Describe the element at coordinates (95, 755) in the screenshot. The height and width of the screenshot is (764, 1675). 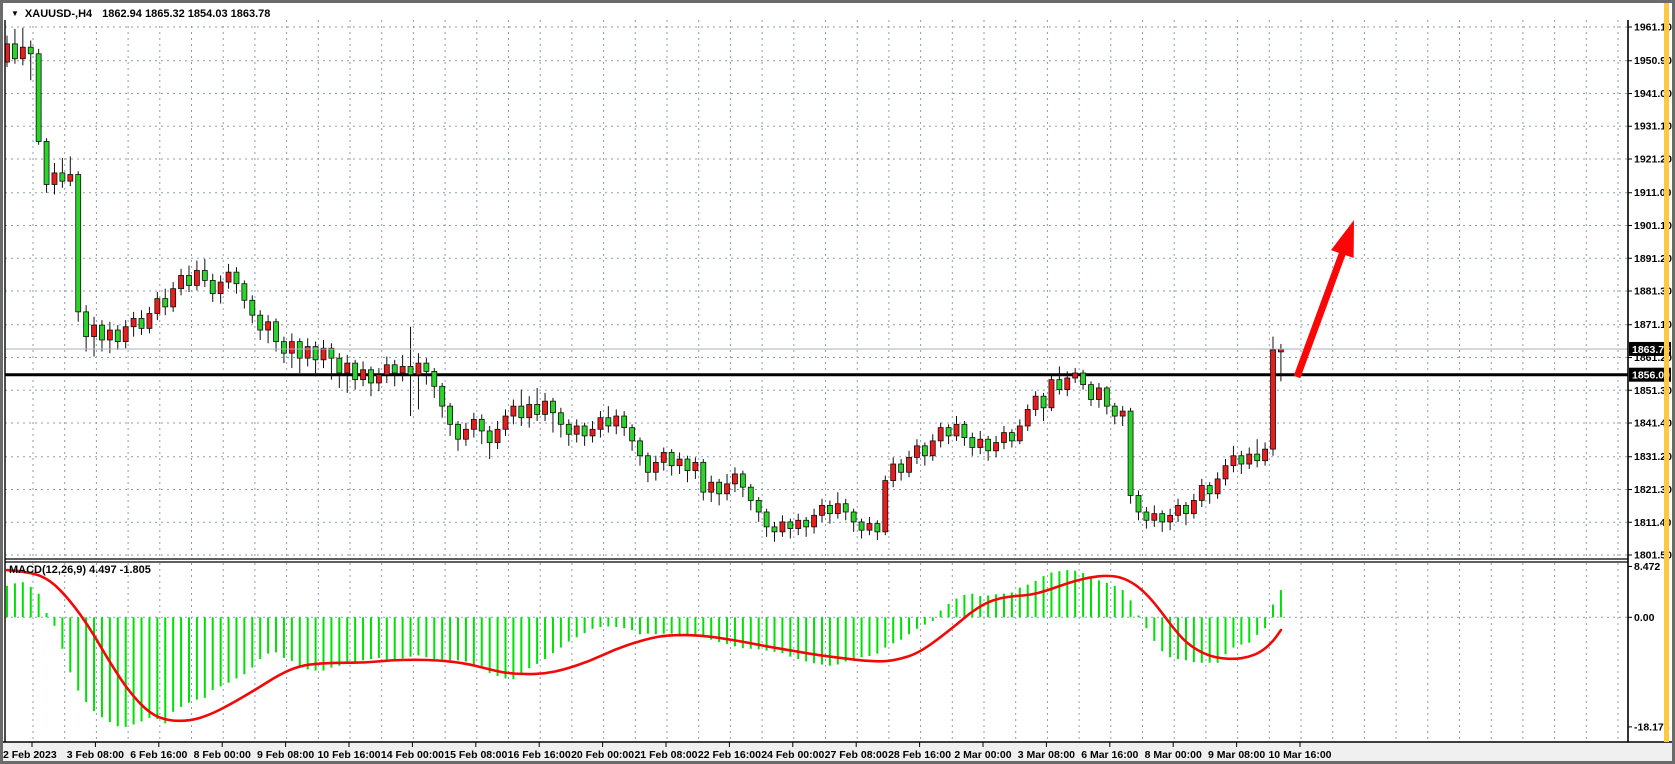
I see `time-axis-label: 3 Feb 08:00` at that location.